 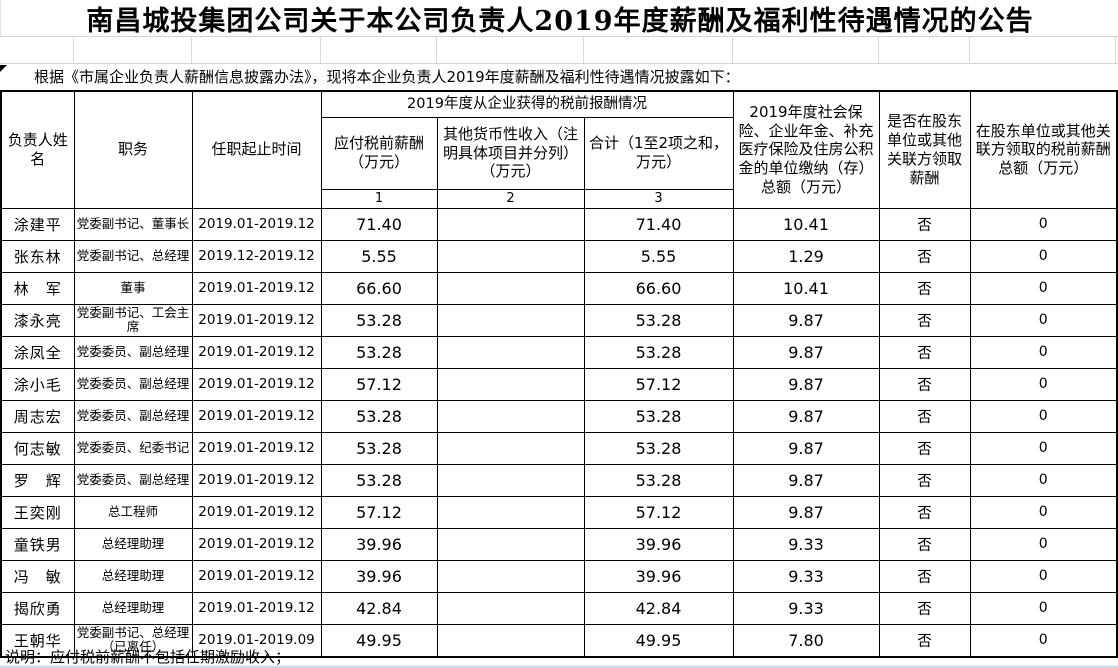 What do you see at coordinates (559, 50) in the screenshot?
I see `spreadsheet-gridline-row` at bounding box center [559, 50].